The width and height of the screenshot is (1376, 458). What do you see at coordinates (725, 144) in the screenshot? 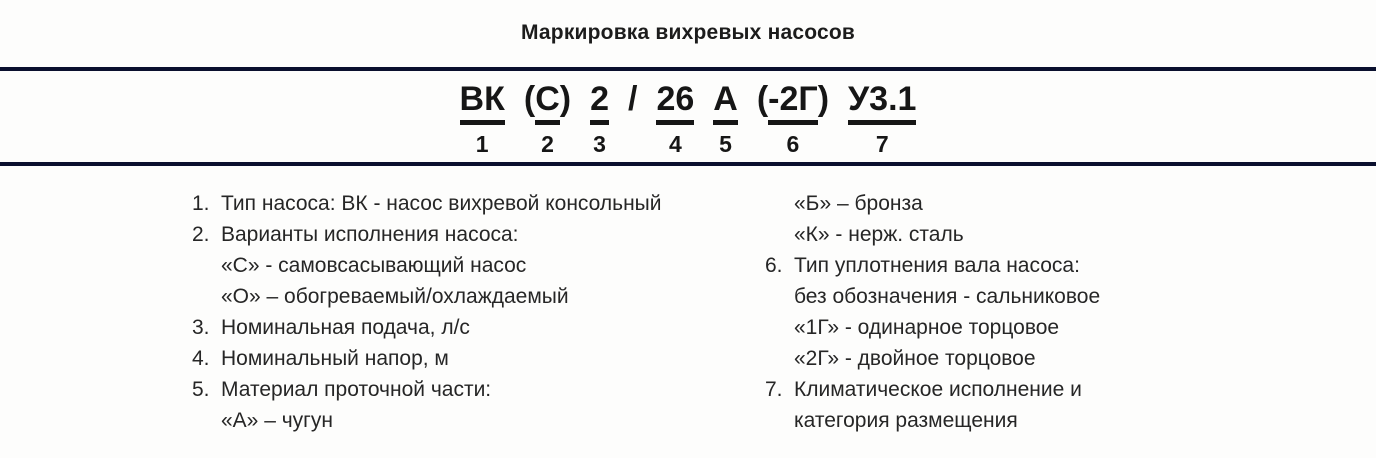
I see `formula-position-number: 5` at bounding box center [725, 144].